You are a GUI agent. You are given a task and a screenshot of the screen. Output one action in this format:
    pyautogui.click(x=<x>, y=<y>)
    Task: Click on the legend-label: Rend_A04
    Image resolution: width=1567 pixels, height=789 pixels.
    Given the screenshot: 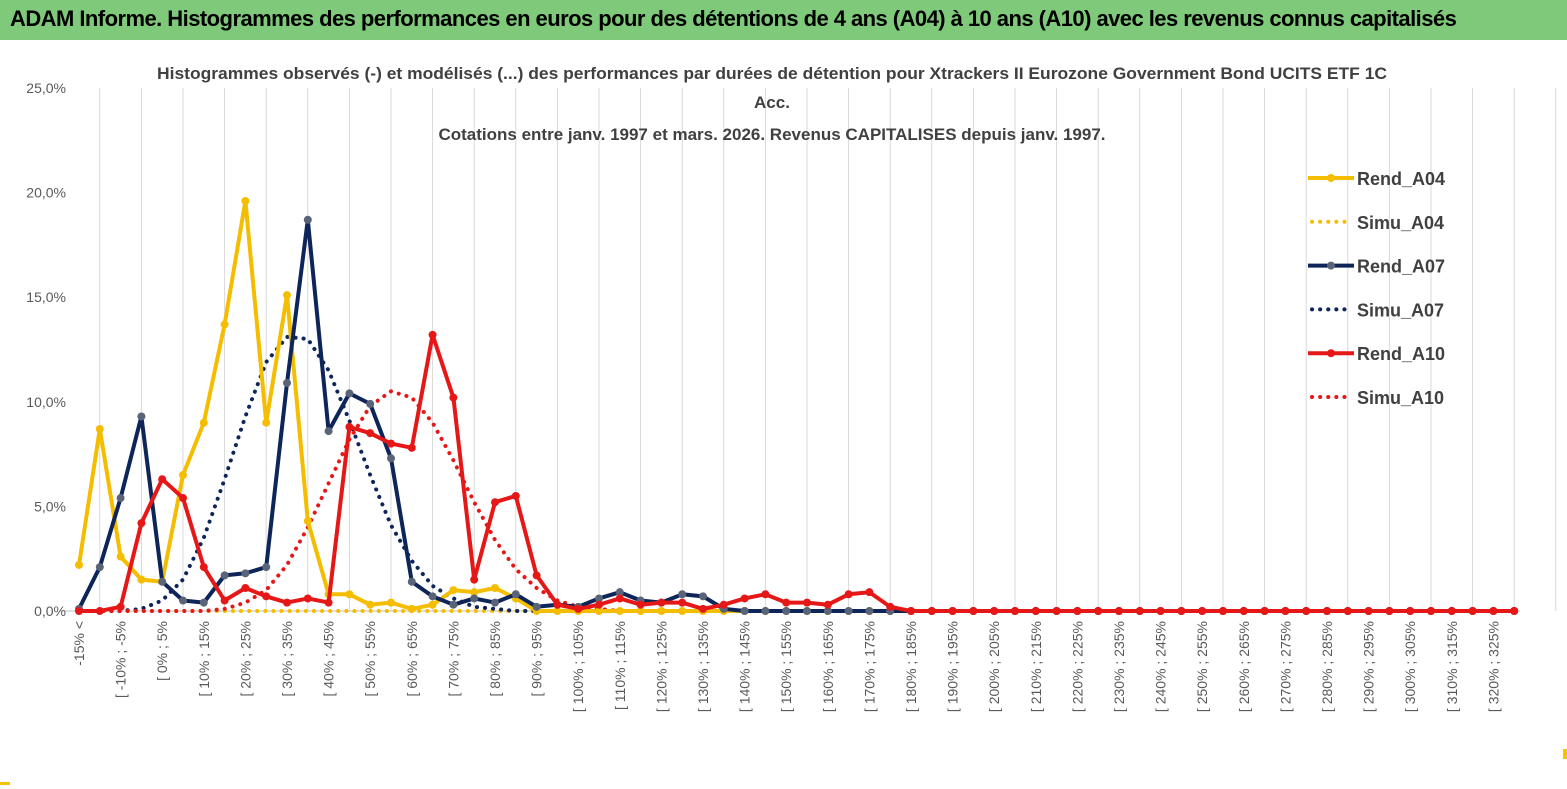 What is the action you would take?
    pyautogui.click(x=1401, y=179)
    